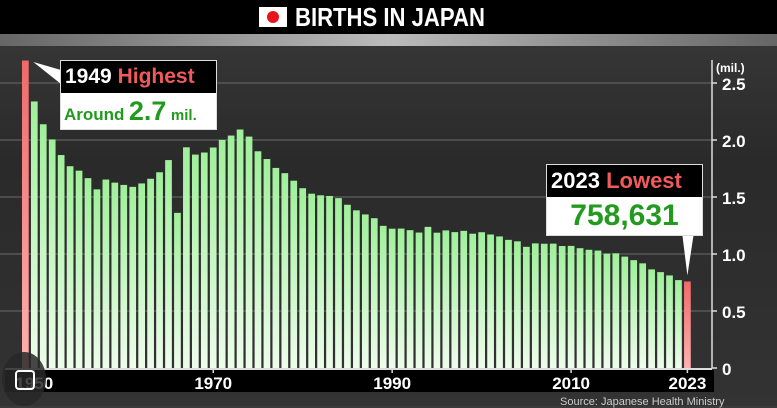 The height and width of the screenshot is (408, 777). What do you see at coordinates (320, 281) in the screenshot?
I see `bar-1982` at bounding box center [320, 281].